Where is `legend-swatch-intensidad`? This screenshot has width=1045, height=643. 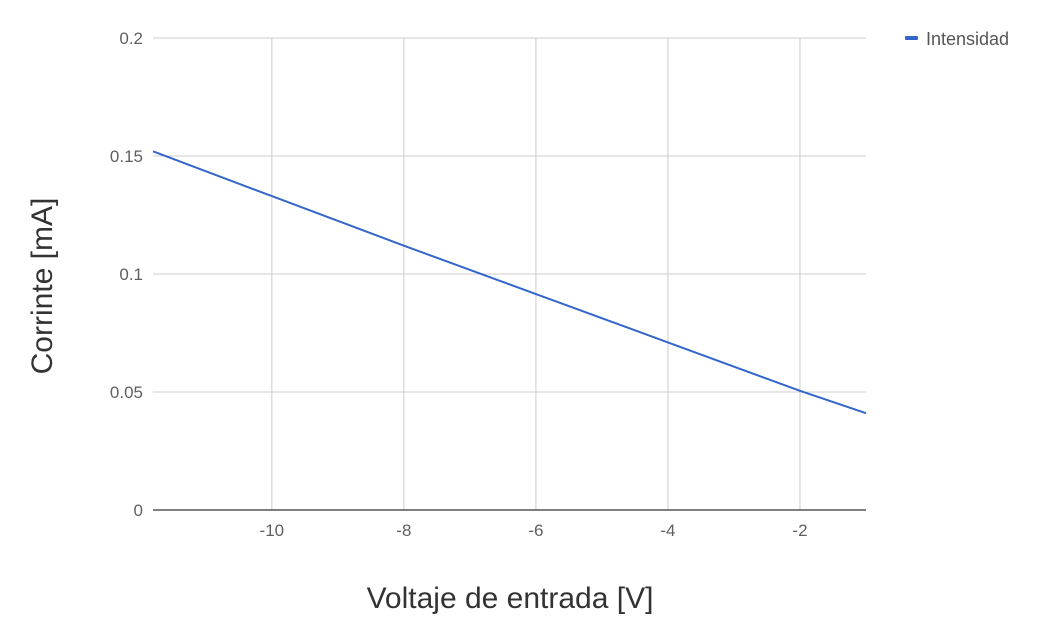 legend-swatch-intensidad is located at coordinates (911, 38).